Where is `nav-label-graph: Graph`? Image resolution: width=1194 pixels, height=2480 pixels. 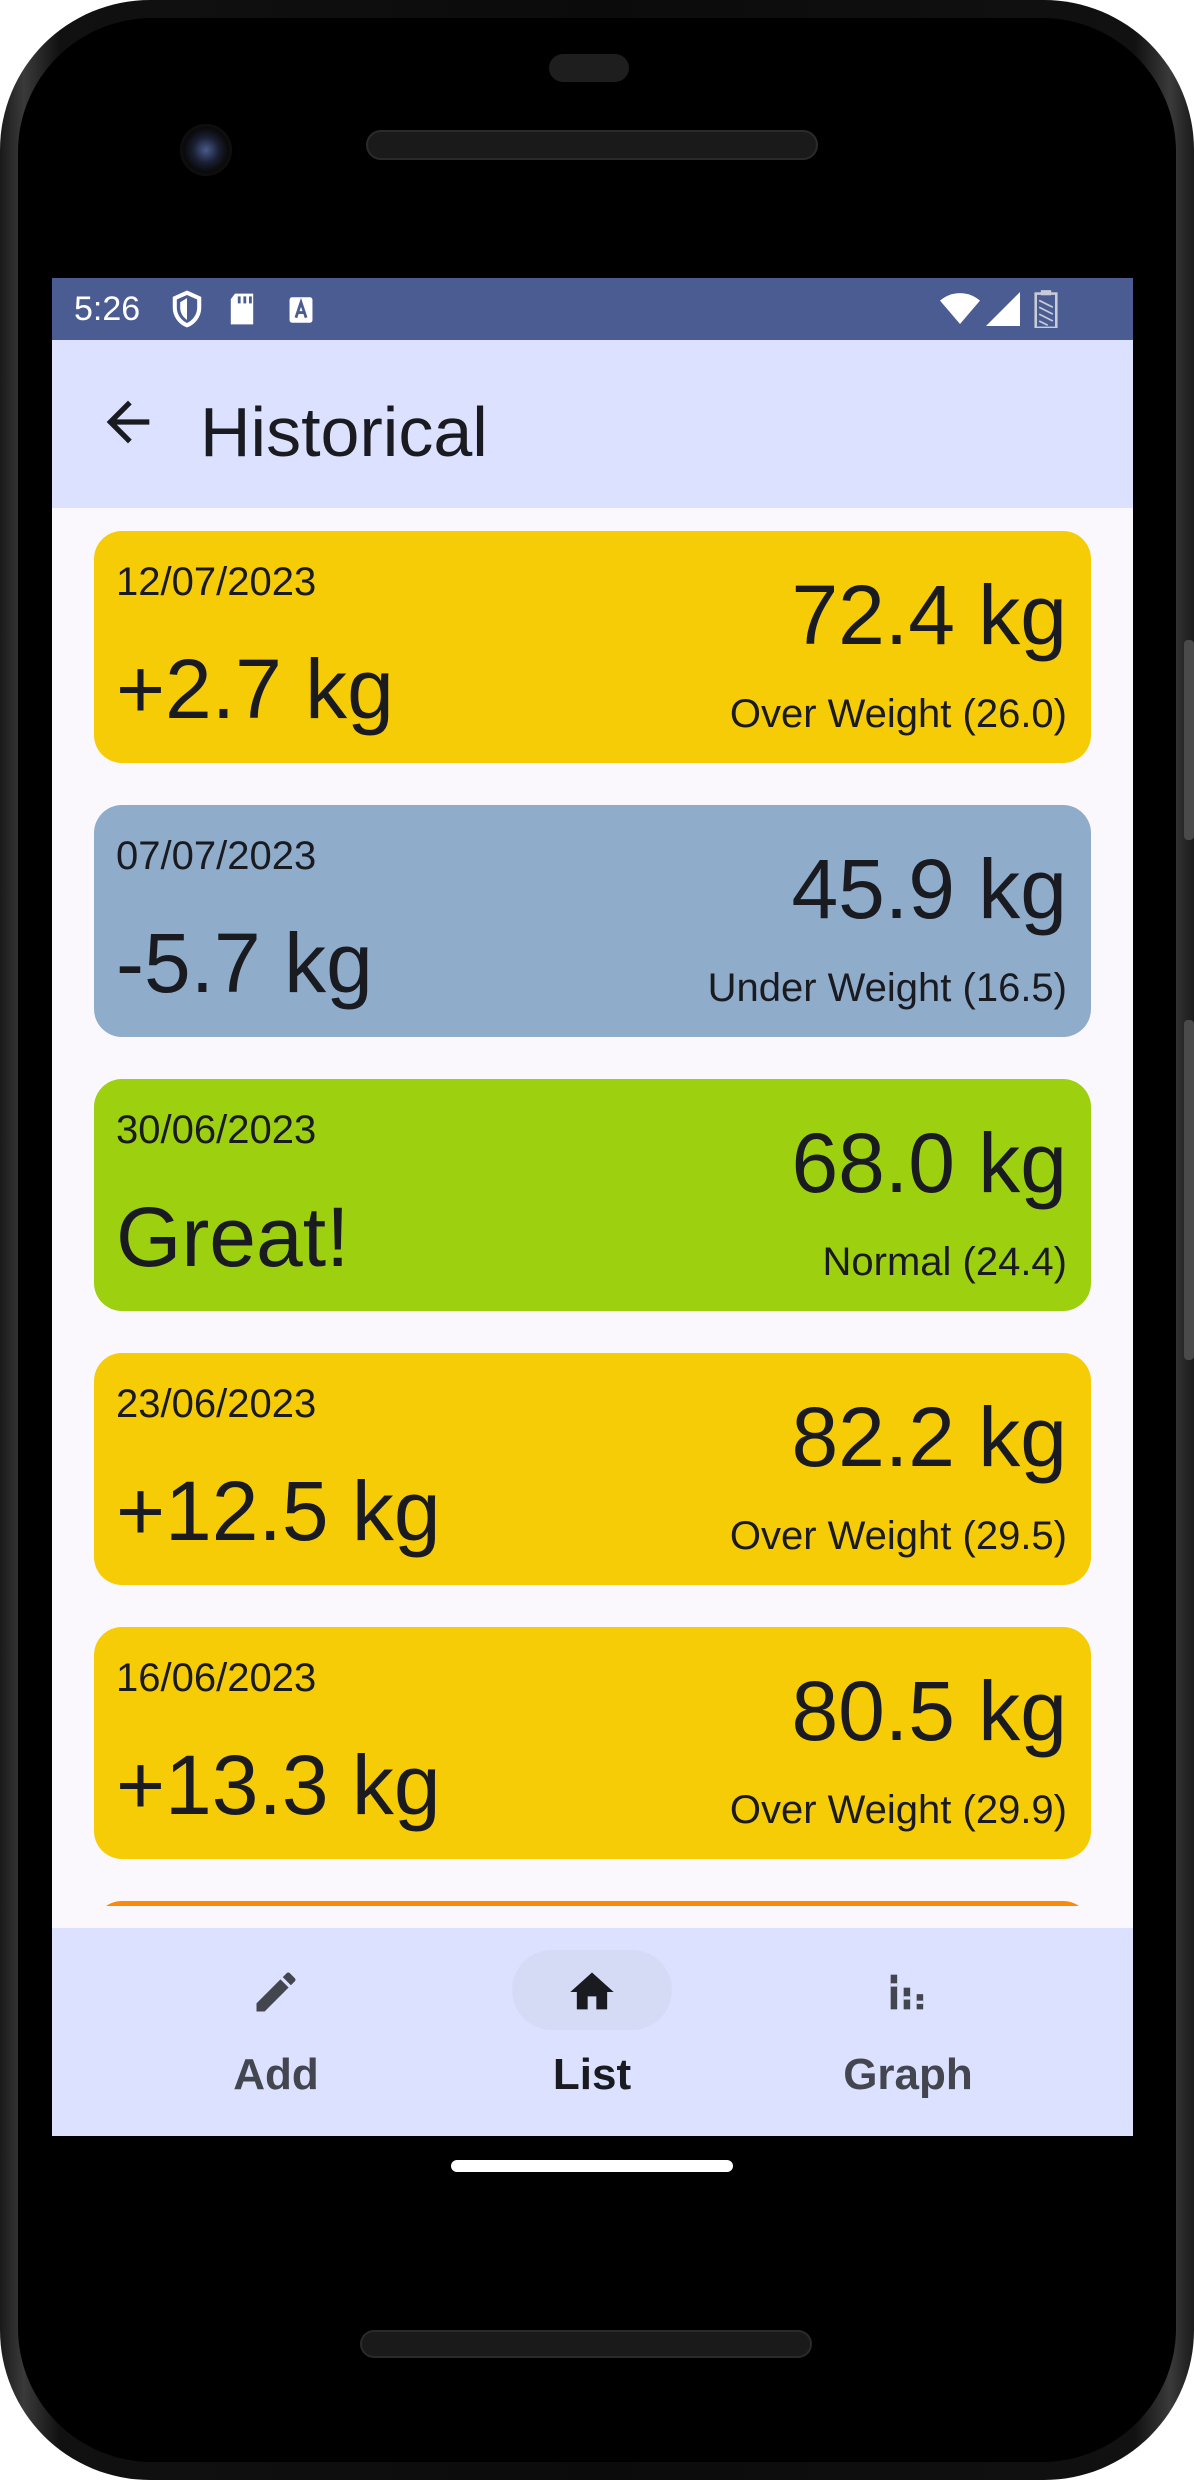
nav-label-graph: Graph is located at coordinates (908, 2074).